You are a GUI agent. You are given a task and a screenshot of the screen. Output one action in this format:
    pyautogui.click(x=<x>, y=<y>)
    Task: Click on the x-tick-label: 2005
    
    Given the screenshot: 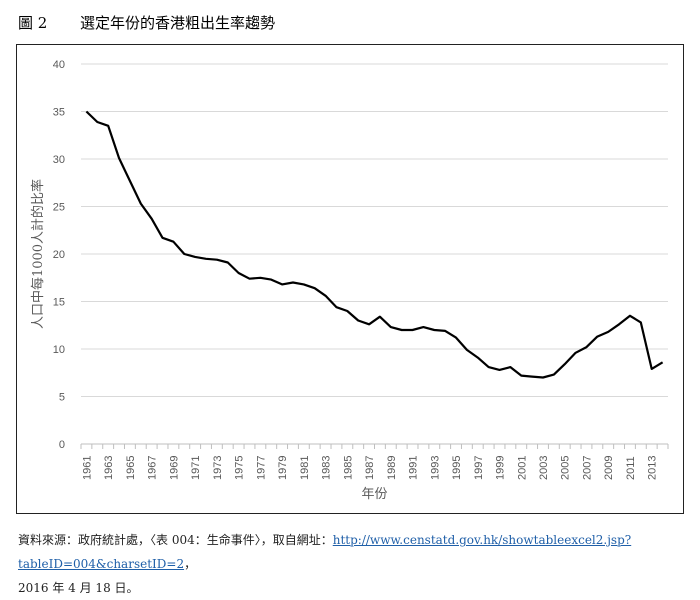 What is the action you would take?
    pyautogui.click(x=566, y=468)
    